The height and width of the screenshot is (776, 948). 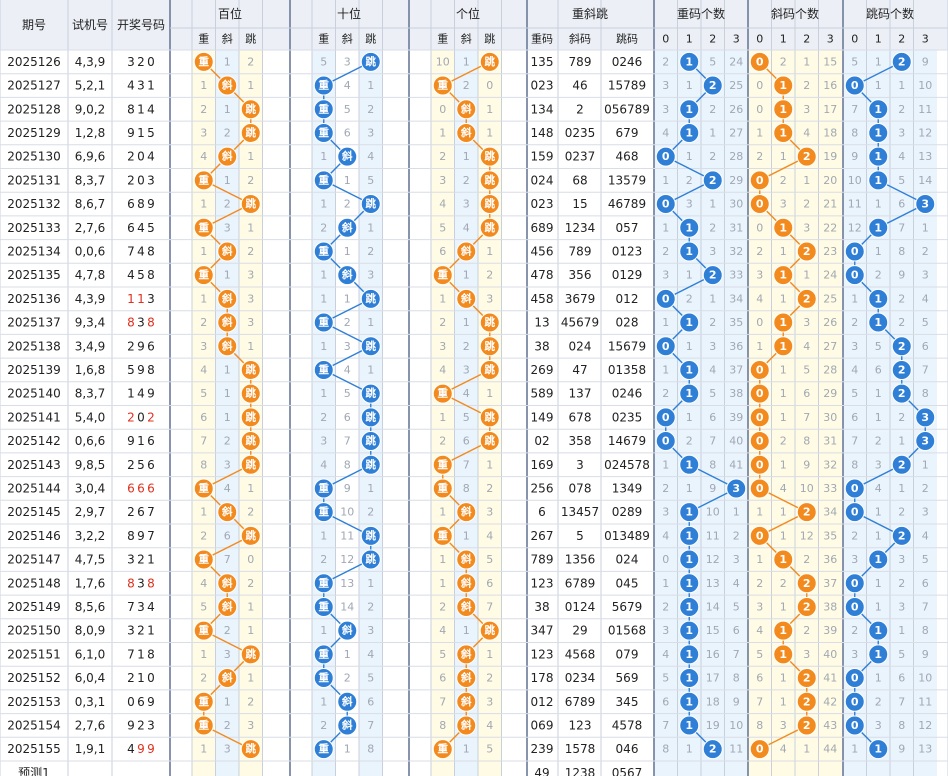 I want to click on test-cell: 8,0,9, so click(x=90, y=631).